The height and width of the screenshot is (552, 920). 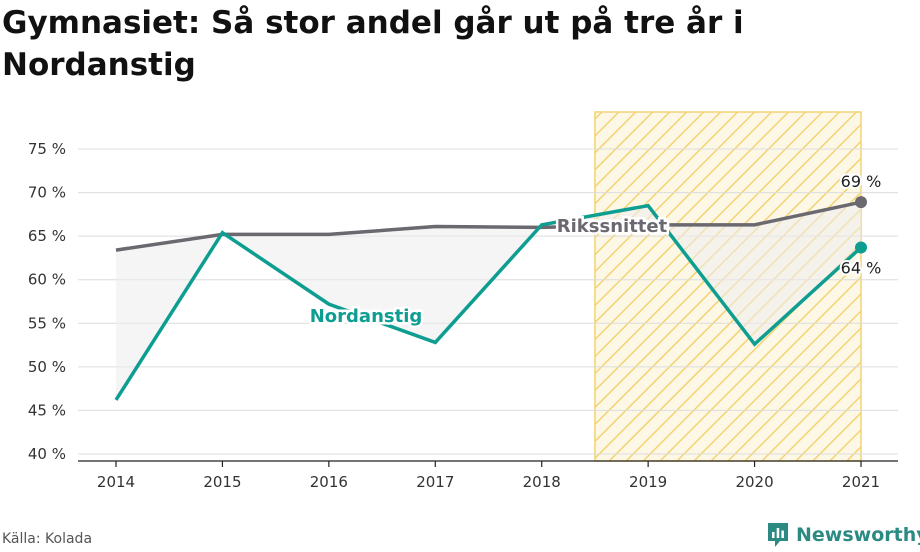 What do you see at coordinates (488, 226) in the screenshot?
I see `series-line-rikssnittet` at bounding box center [488, 226].